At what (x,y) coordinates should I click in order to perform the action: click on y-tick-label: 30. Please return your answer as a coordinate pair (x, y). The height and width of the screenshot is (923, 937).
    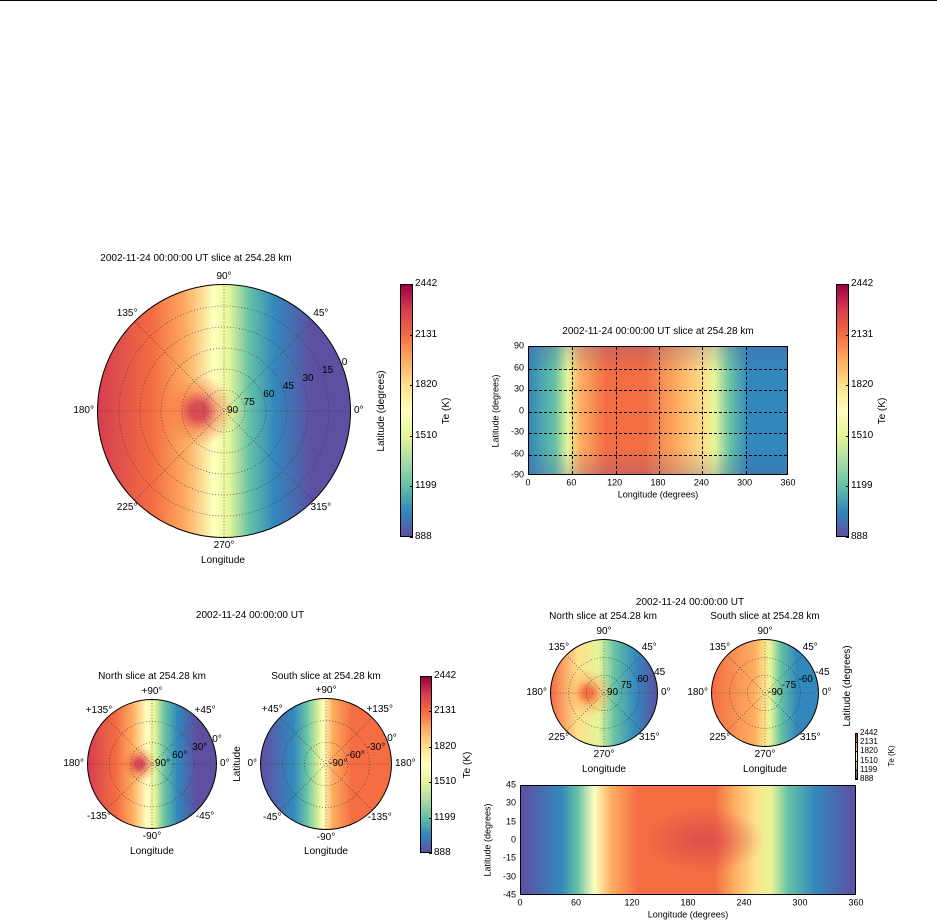
    Looking at the image, I should click on (518, 388).